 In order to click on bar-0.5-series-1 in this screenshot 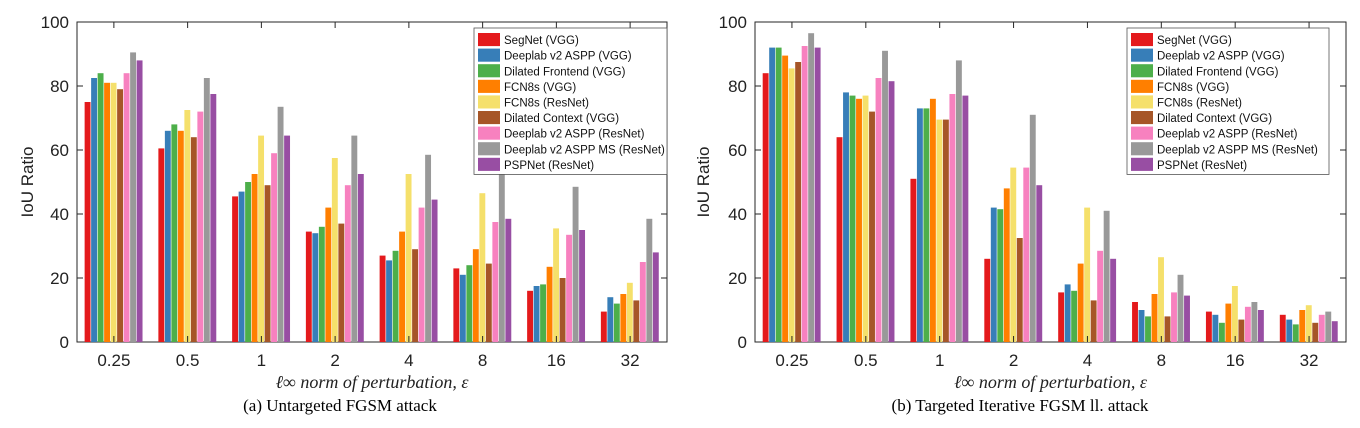, I will do `click(846, 217)`.